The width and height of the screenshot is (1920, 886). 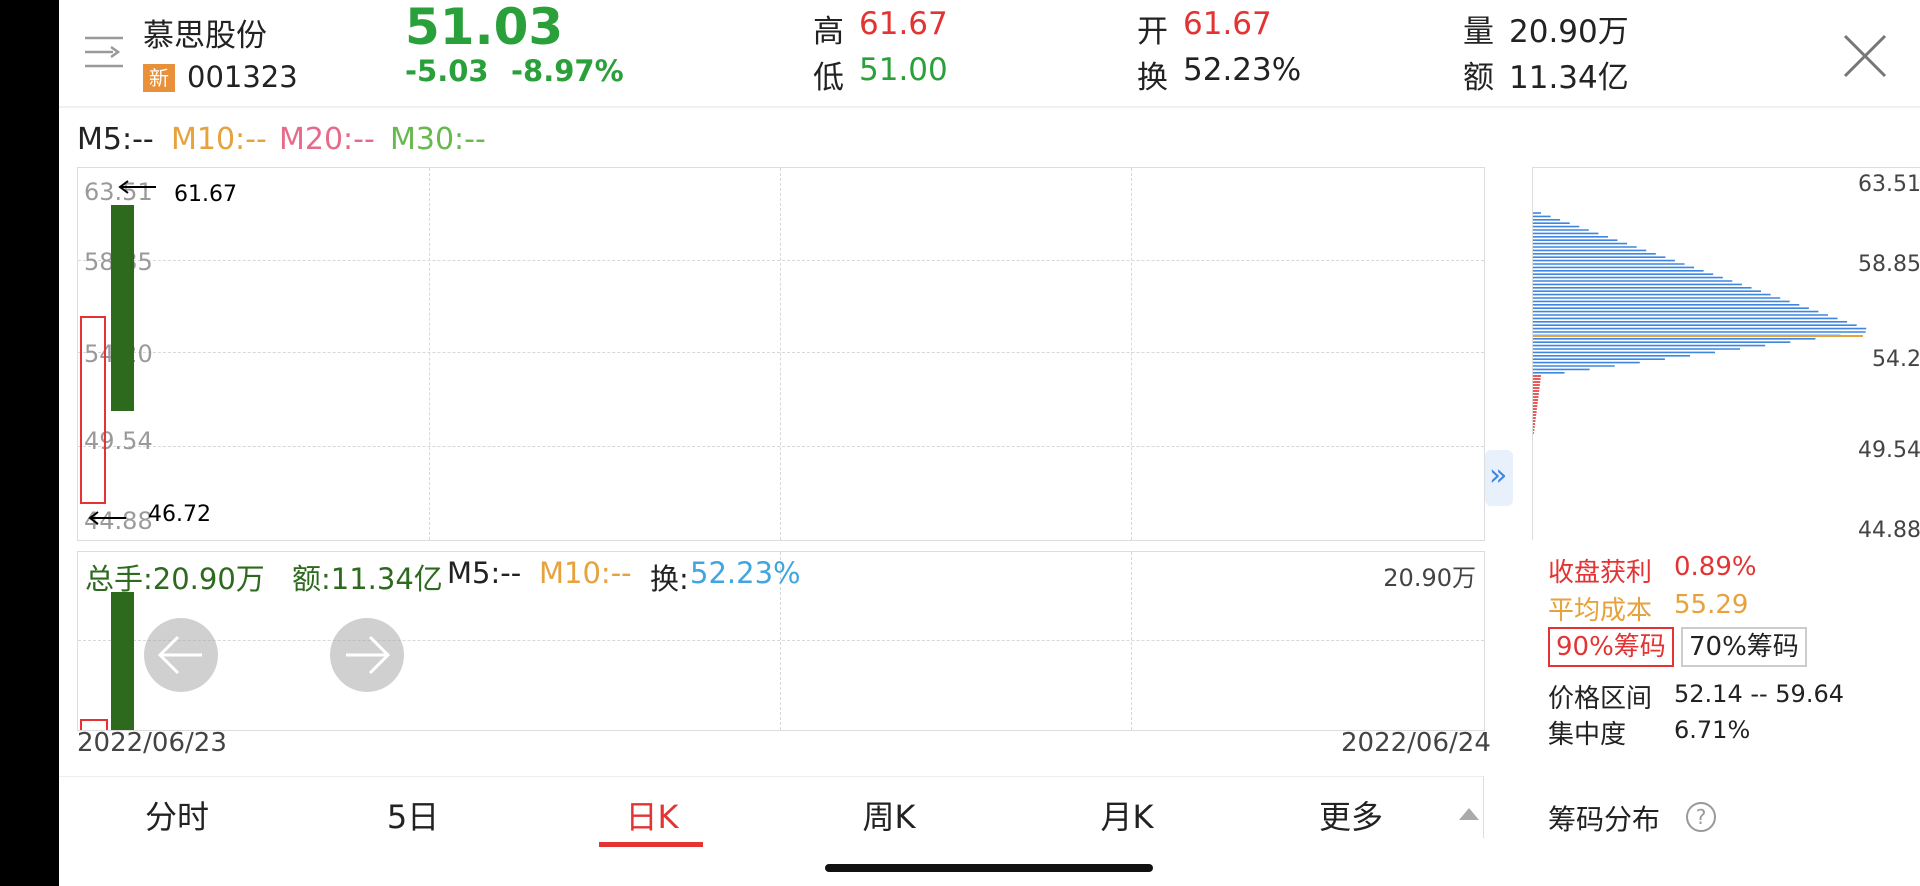 What do you see at coordinates (1744, 647) in the screenshot?
I see `chip-70-button: 70%筹码` at bounding box center [1744, 647].